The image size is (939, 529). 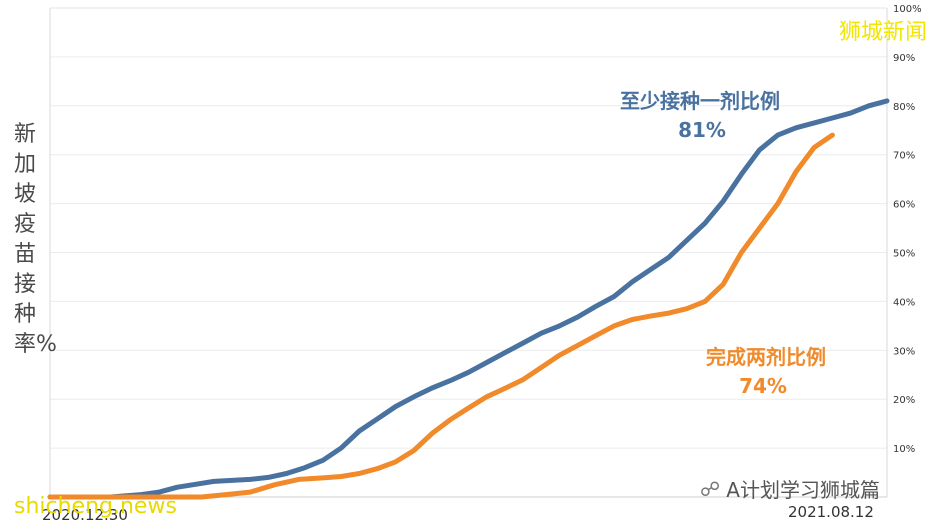 What do you see at coordinates (766, 357) in the screenshot?
I see `series-label-two-dose: 完成两剂比例` at bounding box center [766, 357].